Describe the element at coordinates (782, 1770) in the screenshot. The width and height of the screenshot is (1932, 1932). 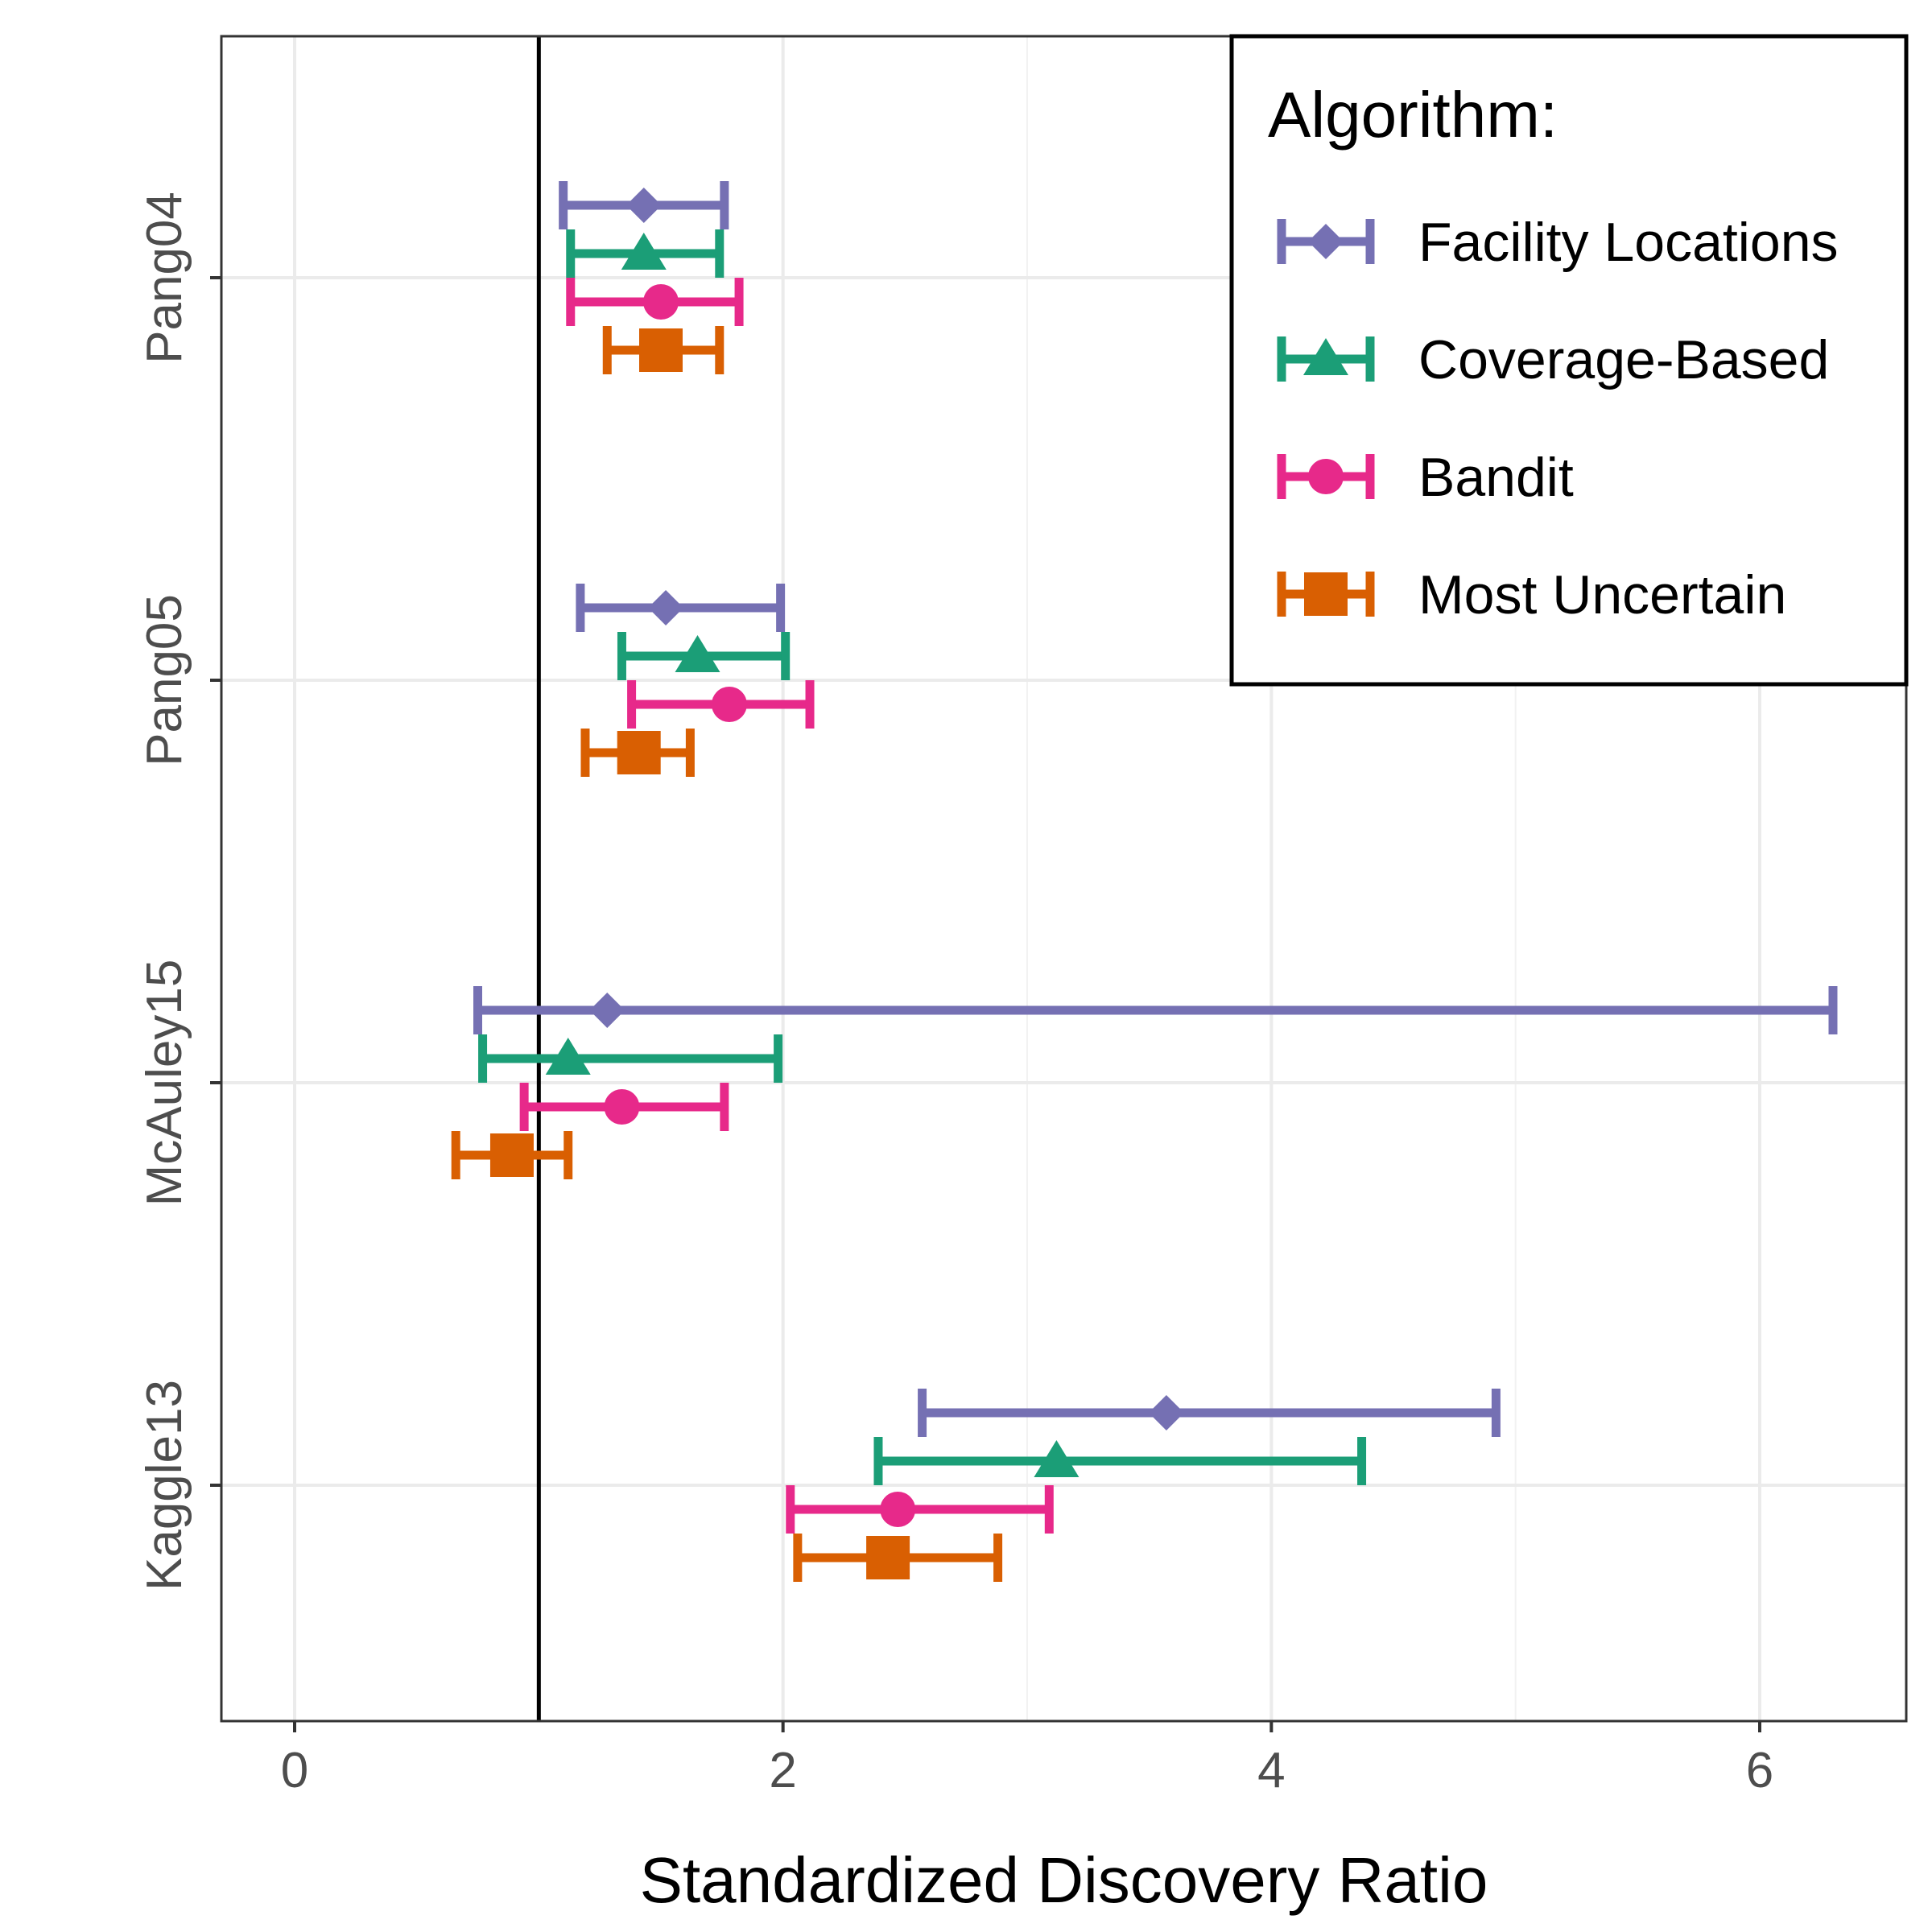
I see `x-tick-label: 2` at that location.